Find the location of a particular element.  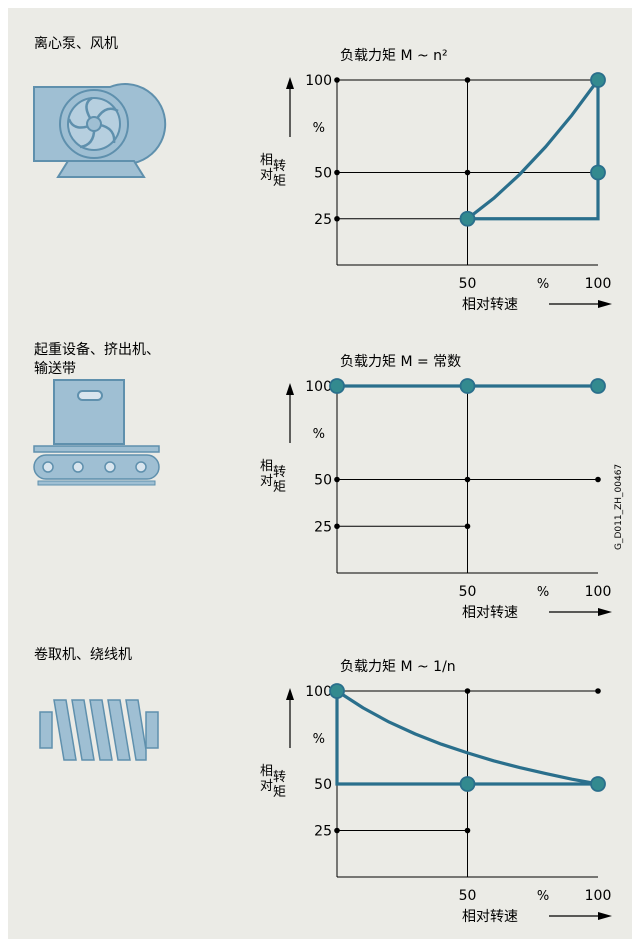

winder-coil-icon is located at coordinates (99, 730).